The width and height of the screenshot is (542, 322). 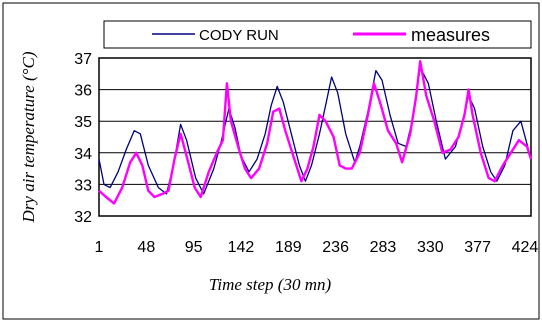 What do you see at coordinates (450, 35) in the screenshot?
I see `legend-label-measures: measures` at bounding box center [450, 35].